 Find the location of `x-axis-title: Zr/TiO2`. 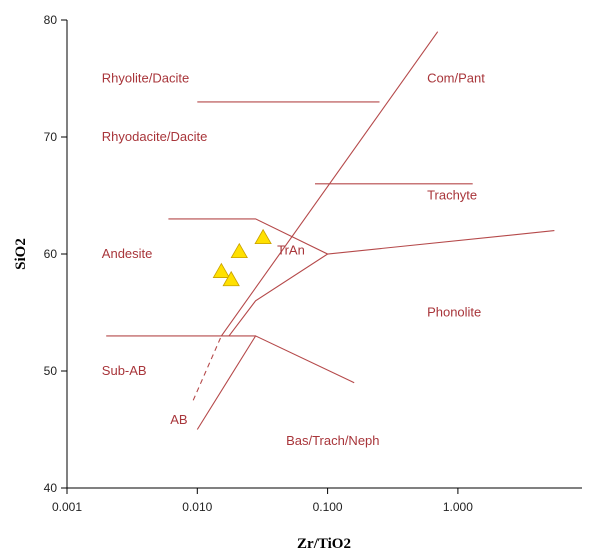

x-axis-title: Zr/TiO2 is located at coordinates (324, 544).